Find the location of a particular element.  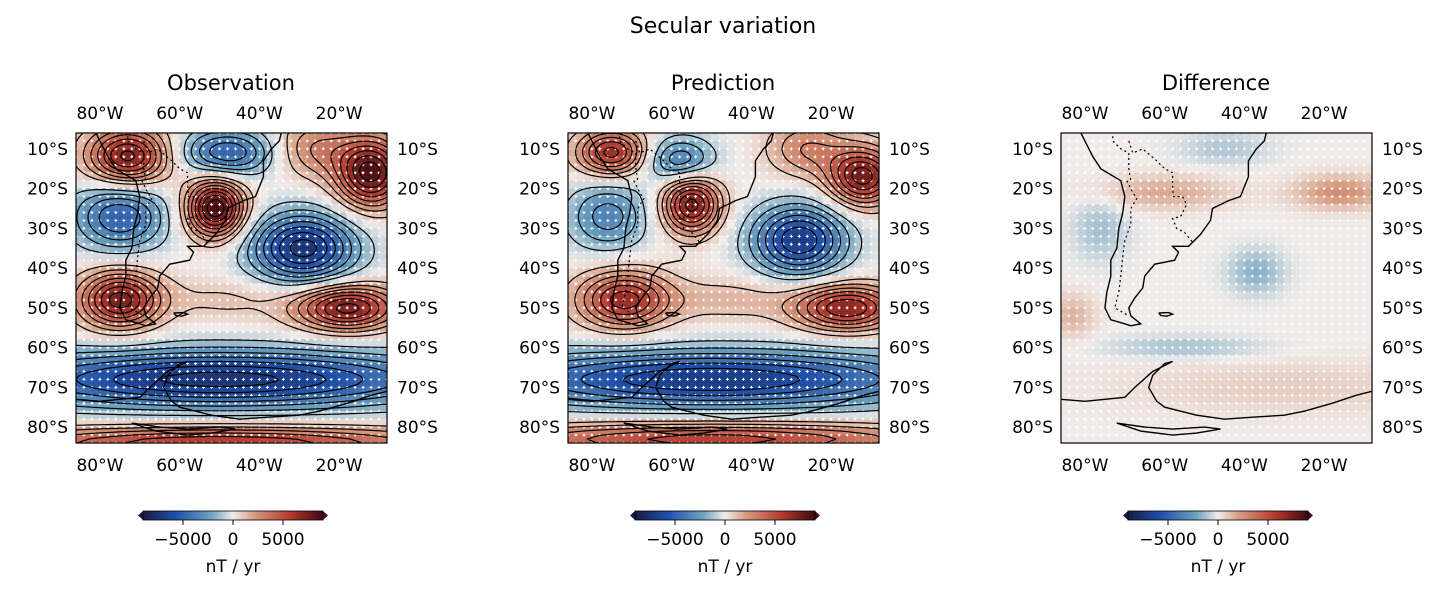

border is located at coordinates (629, 157).